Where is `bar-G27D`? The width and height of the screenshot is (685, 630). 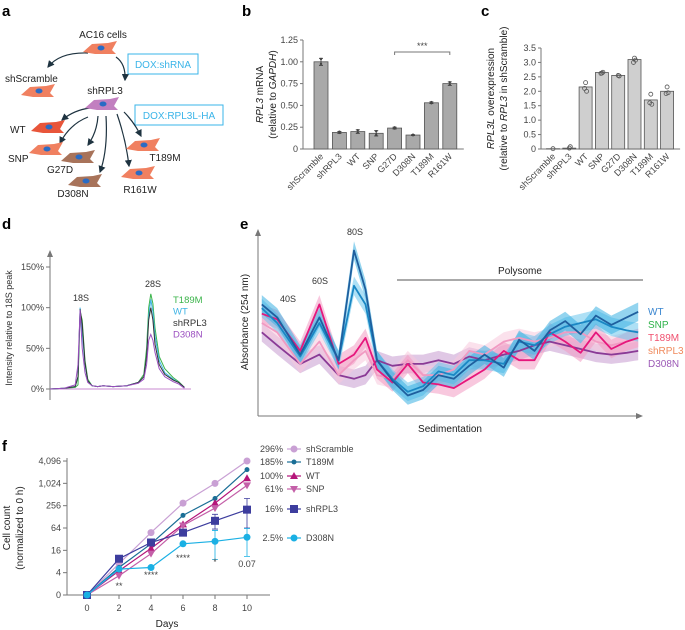
bar-G27D is located at coordinates (395, 138).